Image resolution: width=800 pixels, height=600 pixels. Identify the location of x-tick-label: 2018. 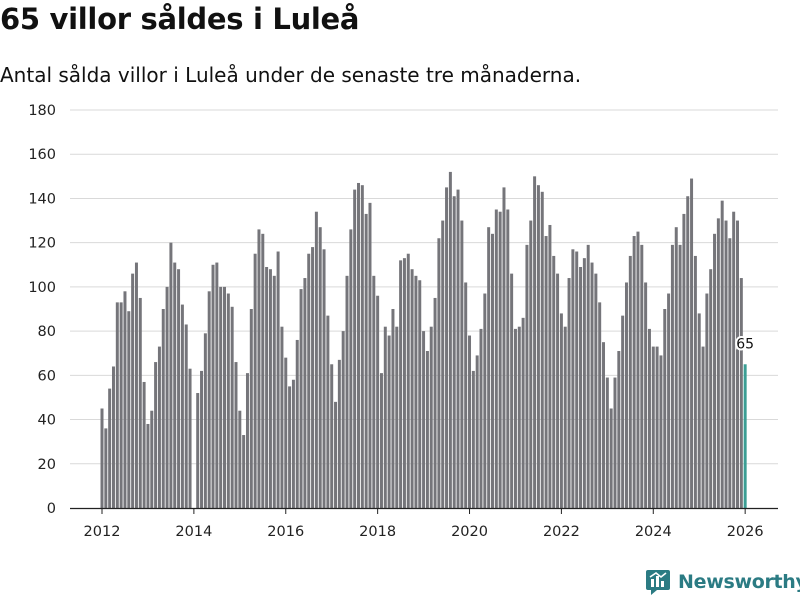
(377, 532).